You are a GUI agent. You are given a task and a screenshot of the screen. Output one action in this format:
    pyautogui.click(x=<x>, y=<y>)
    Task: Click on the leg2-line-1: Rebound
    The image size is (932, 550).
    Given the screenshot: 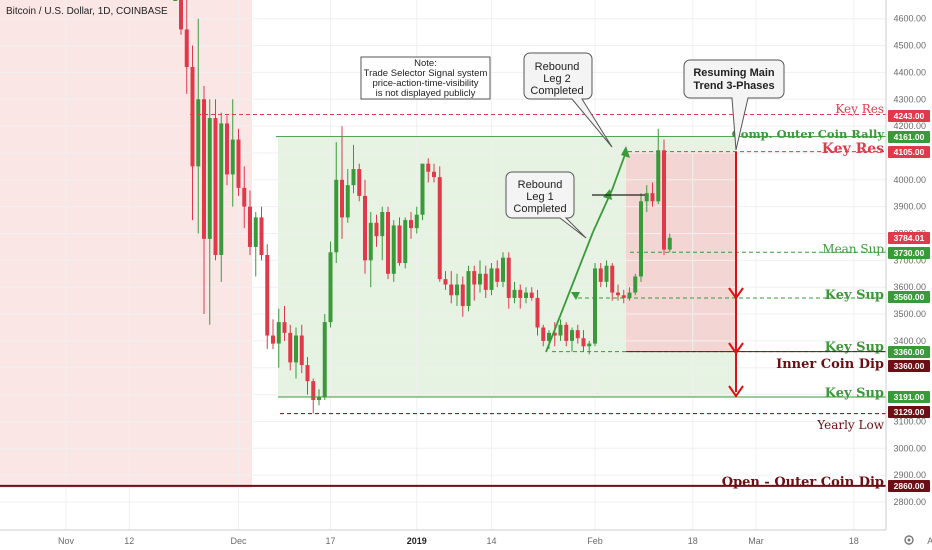 What is the action you would take?
    pyautogui.click(x=557, y=67)
    